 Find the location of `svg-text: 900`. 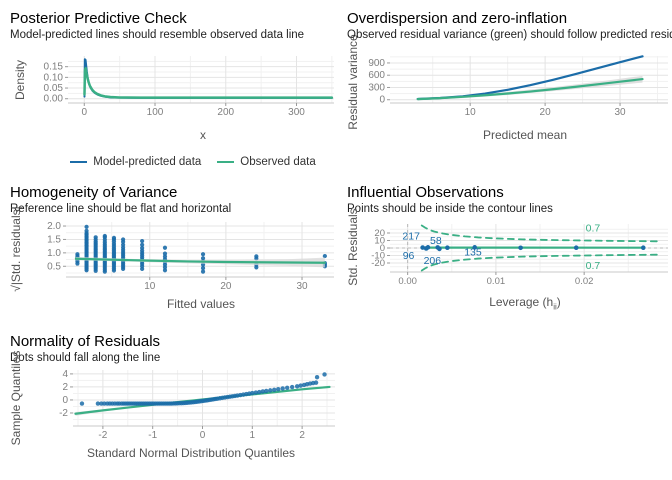

svg-text: 900 is located at coordinates (376, 63).